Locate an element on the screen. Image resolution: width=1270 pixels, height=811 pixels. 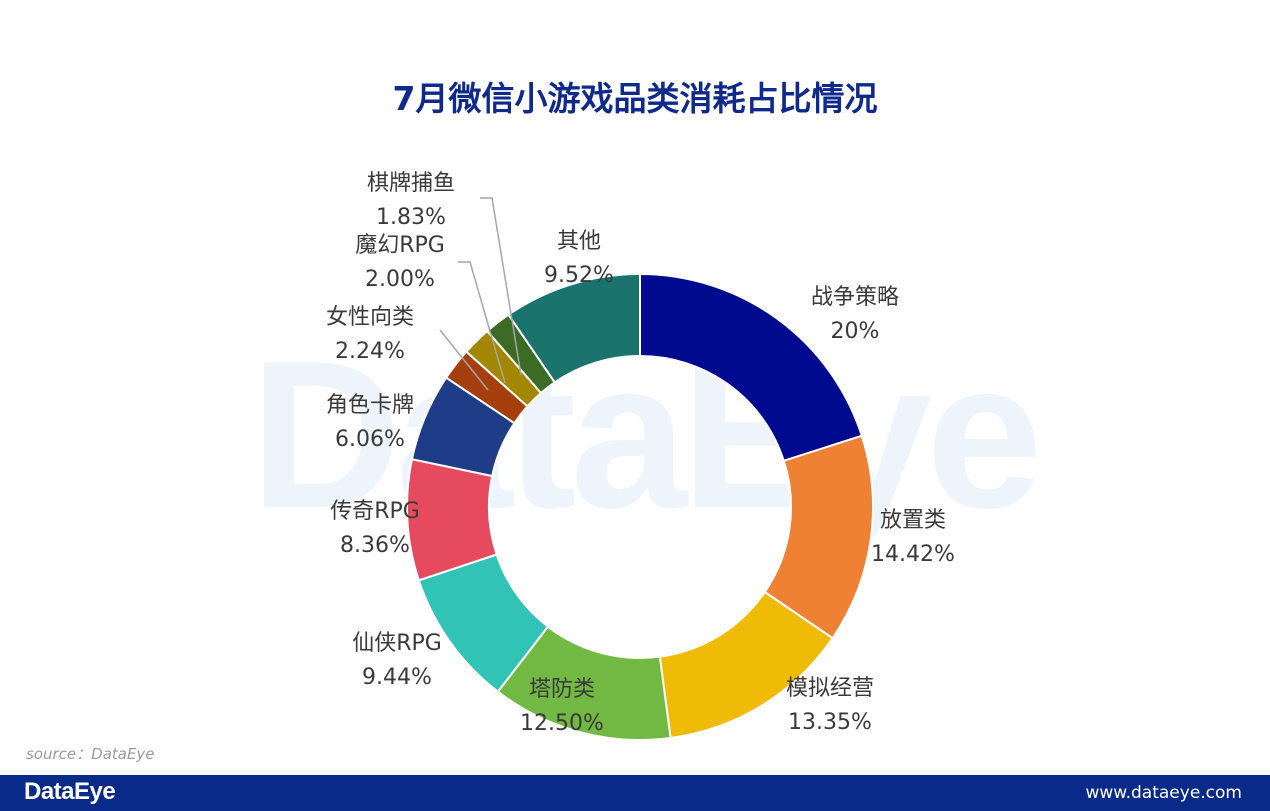
slice-value-1: 14.42% is located at coordinates (913, 554).